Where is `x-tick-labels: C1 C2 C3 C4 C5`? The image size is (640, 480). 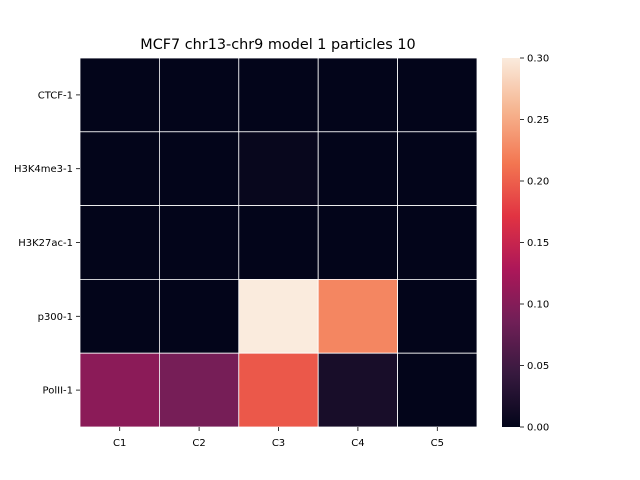
x-tick-labels: C1 C2 C3 C4 C5 is located at coordinates (278, 438).